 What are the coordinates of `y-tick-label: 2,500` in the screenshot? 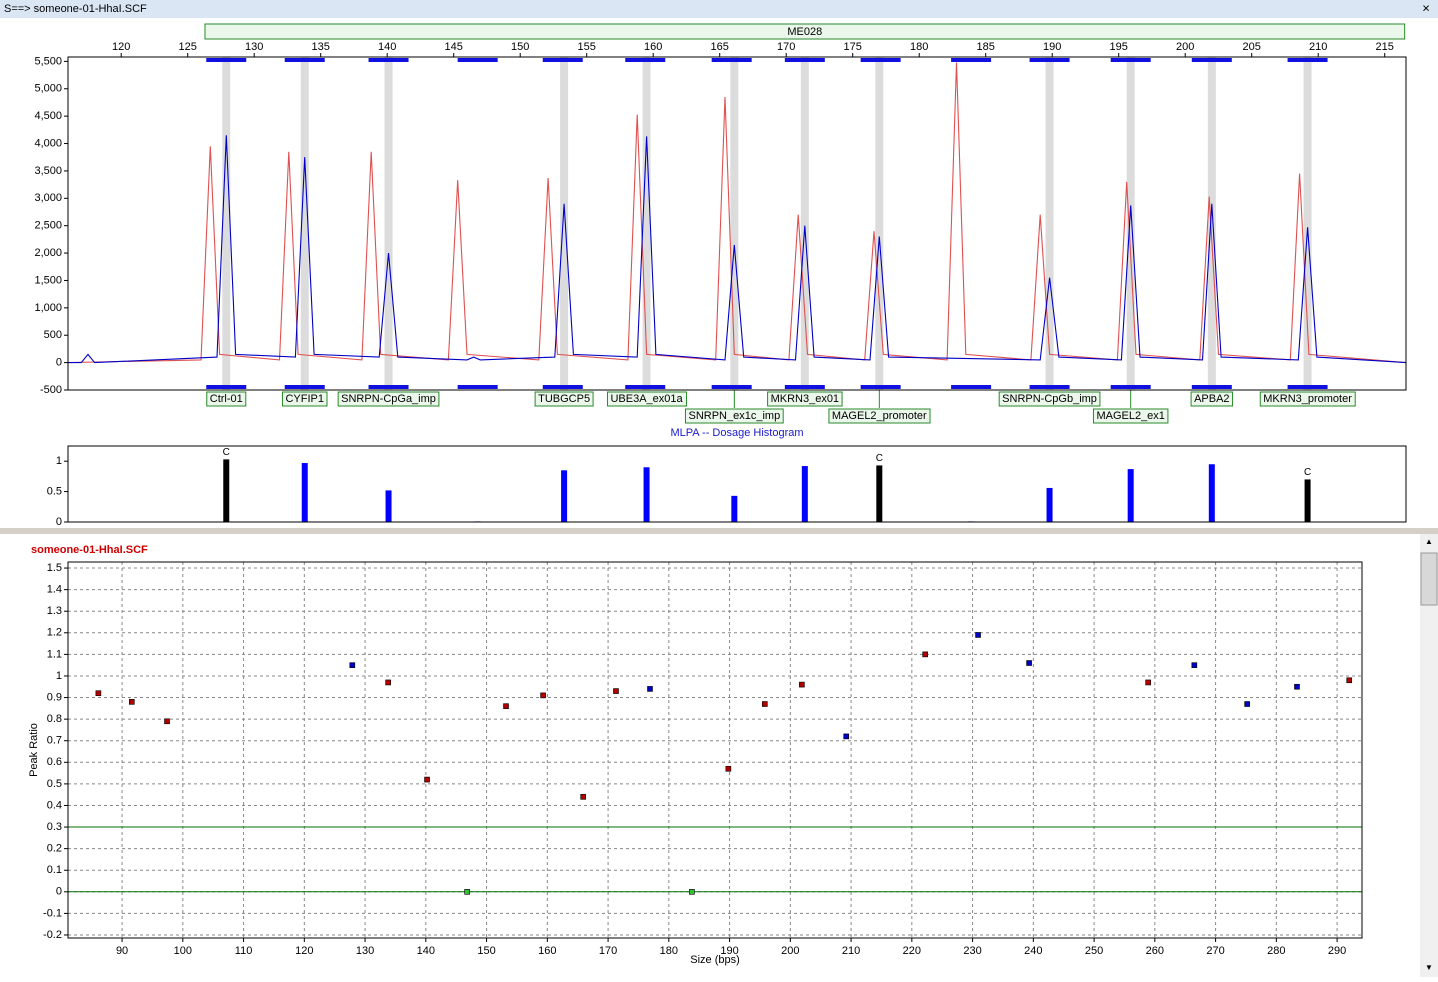 It's located at (48, 226).